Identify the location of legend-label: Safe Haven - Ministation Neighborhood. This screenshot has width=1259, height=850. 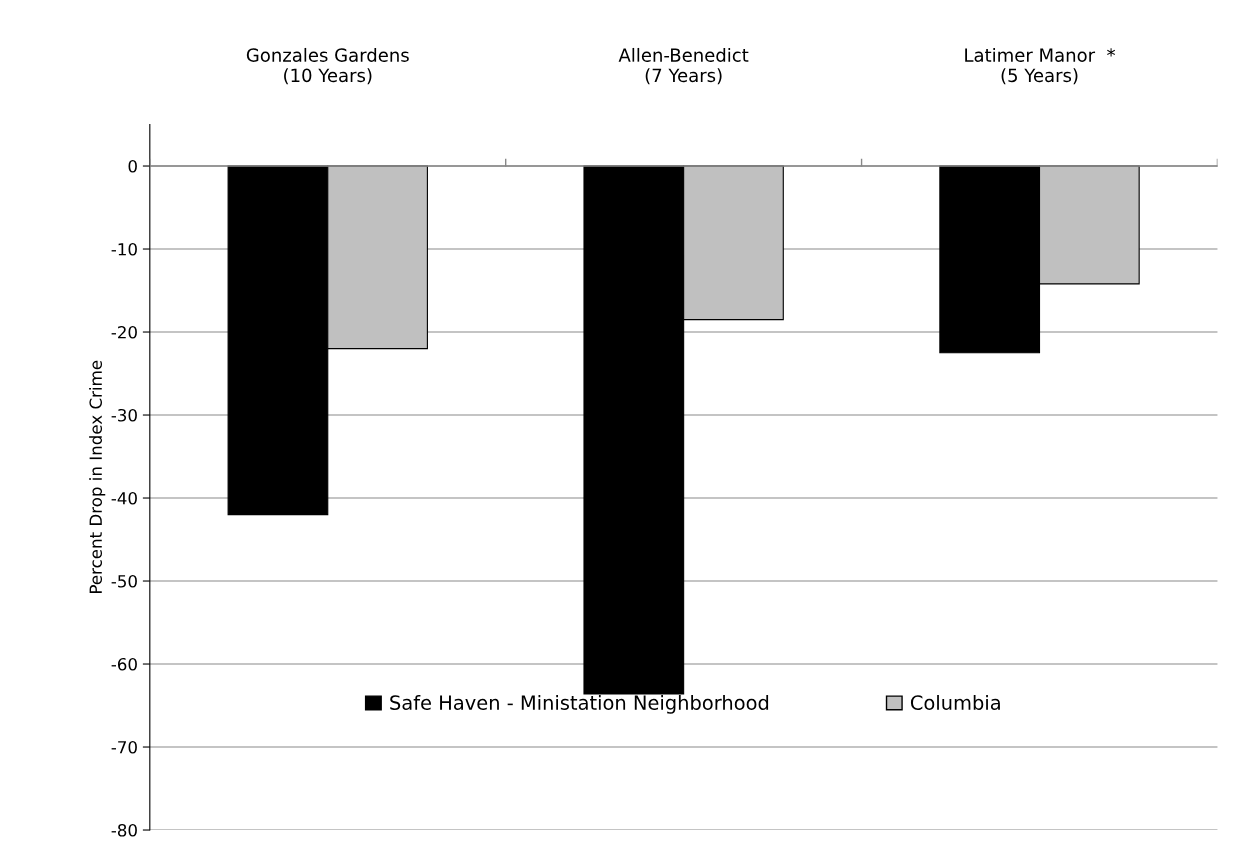
(579, 704).